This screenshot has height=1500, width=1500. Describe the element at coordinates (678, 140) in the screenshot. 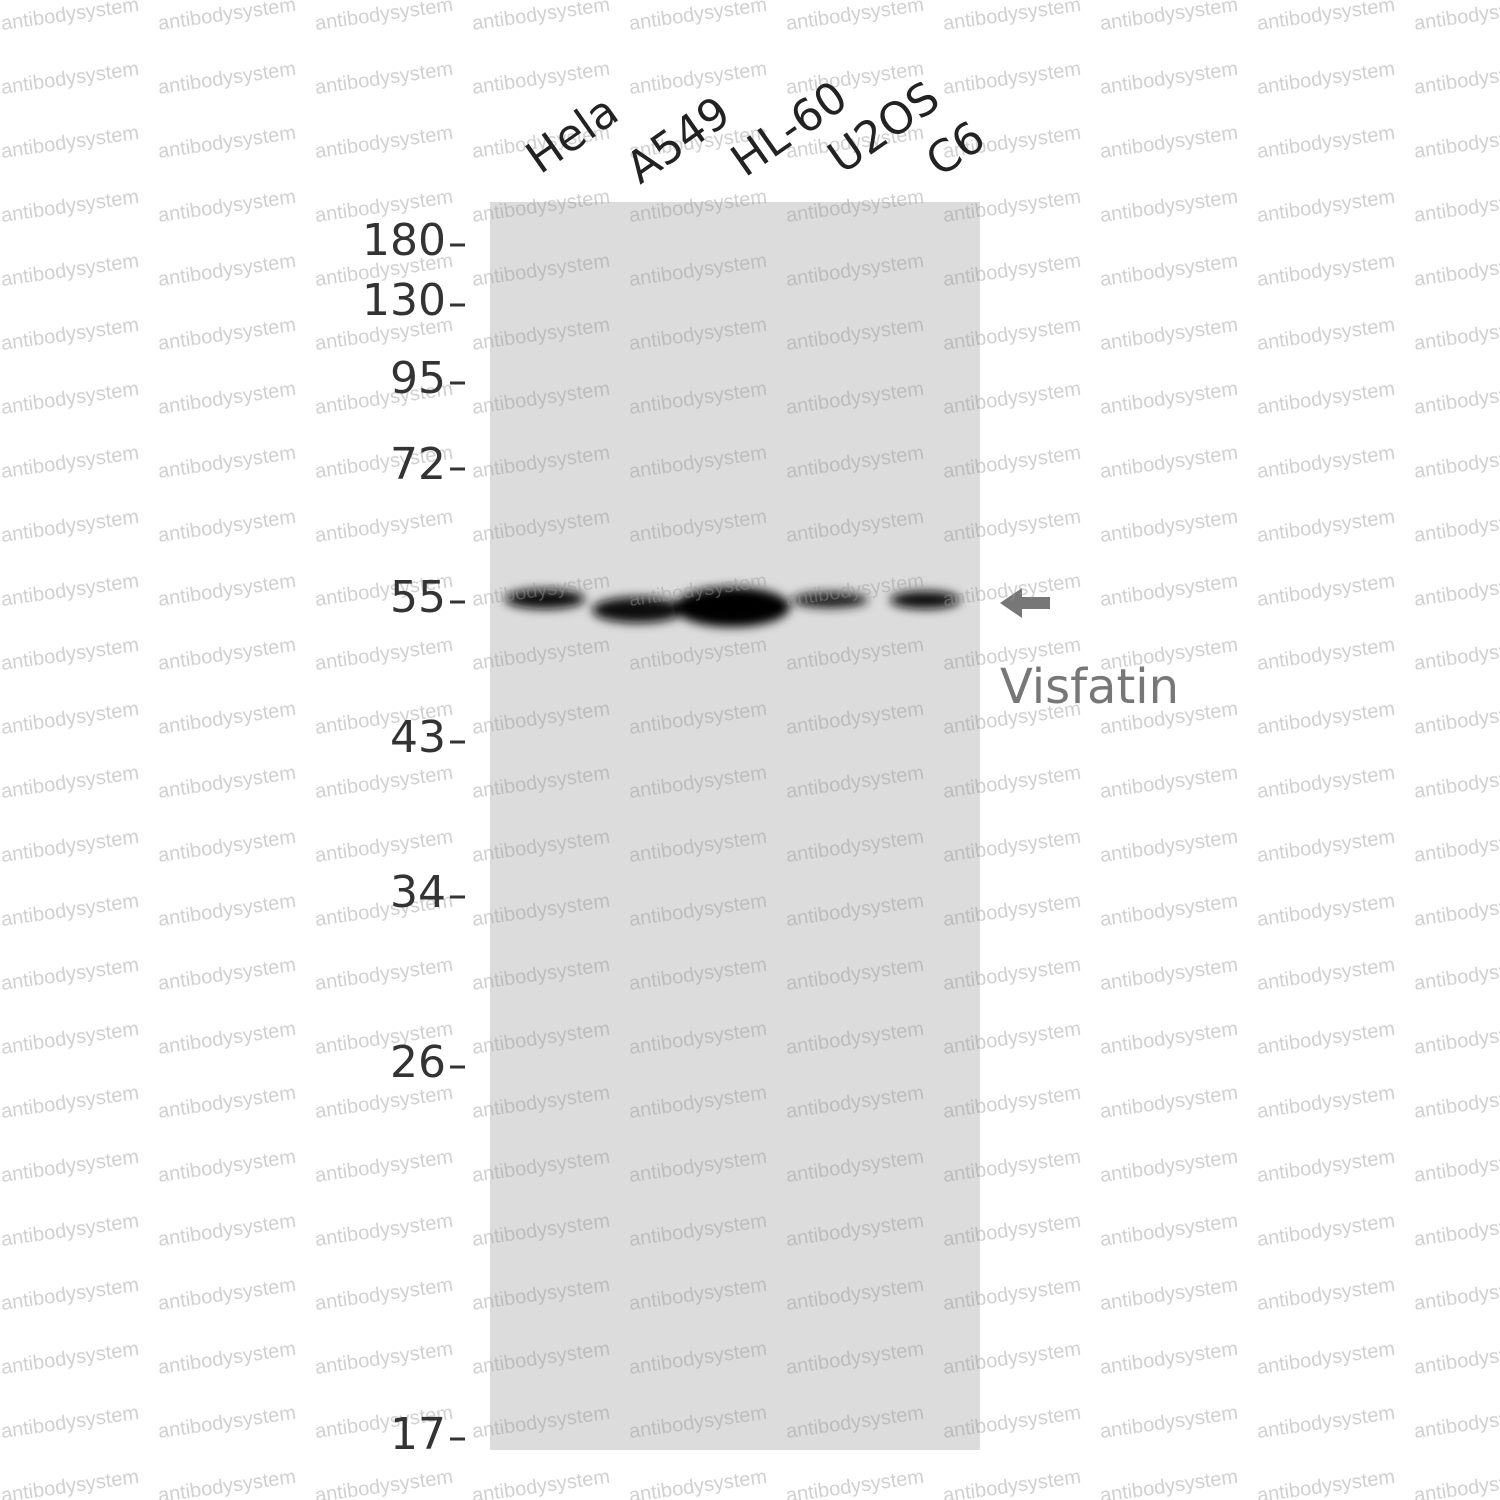

I see `lane-label: A549` at that location.